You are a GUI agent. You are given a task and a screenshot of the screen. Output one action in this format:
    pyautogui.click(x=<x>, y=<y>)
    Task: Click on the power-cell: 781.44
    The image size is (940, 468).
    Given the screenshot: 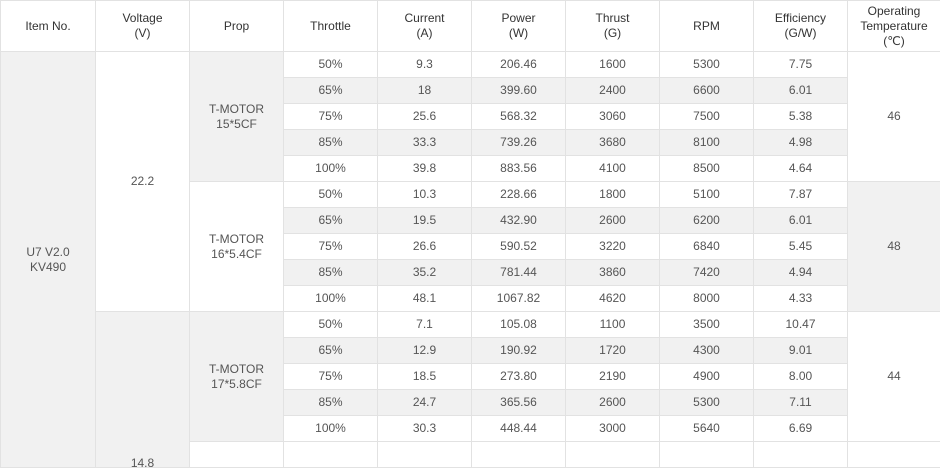 What is the action you would take?
    pyautogui.click(x=519, y=273)
    